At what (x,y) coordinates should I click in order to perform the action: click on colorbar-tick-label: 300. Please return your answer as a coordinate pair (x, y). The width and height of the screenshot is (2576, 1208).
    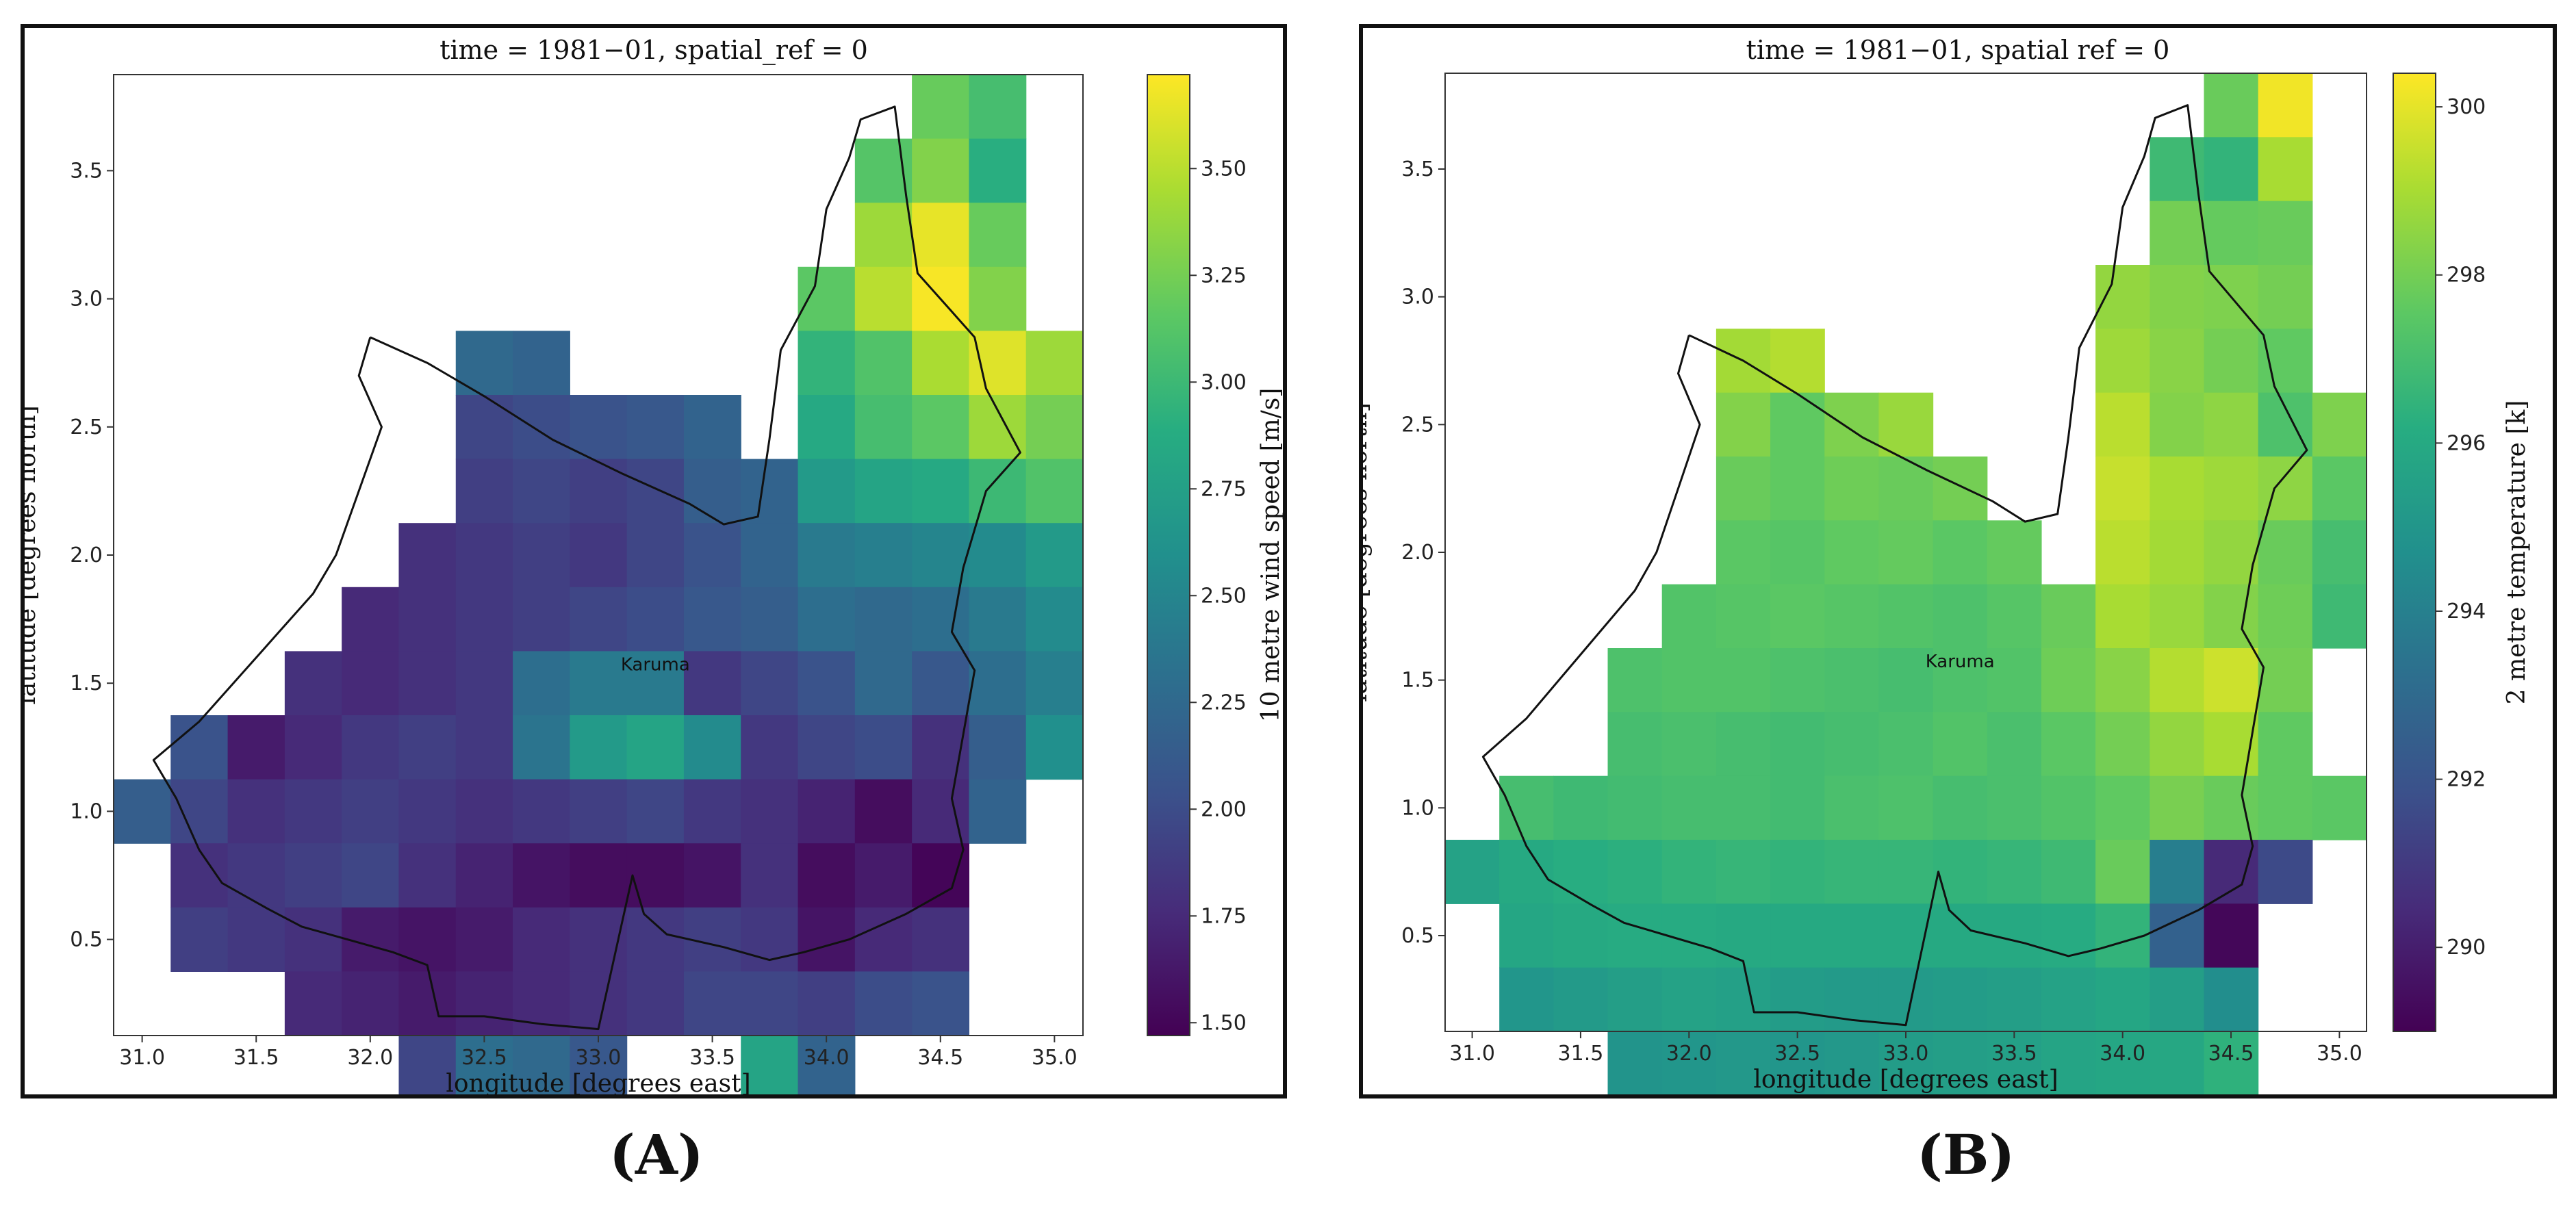
    Looking at the image, I should click on (2466, 107).